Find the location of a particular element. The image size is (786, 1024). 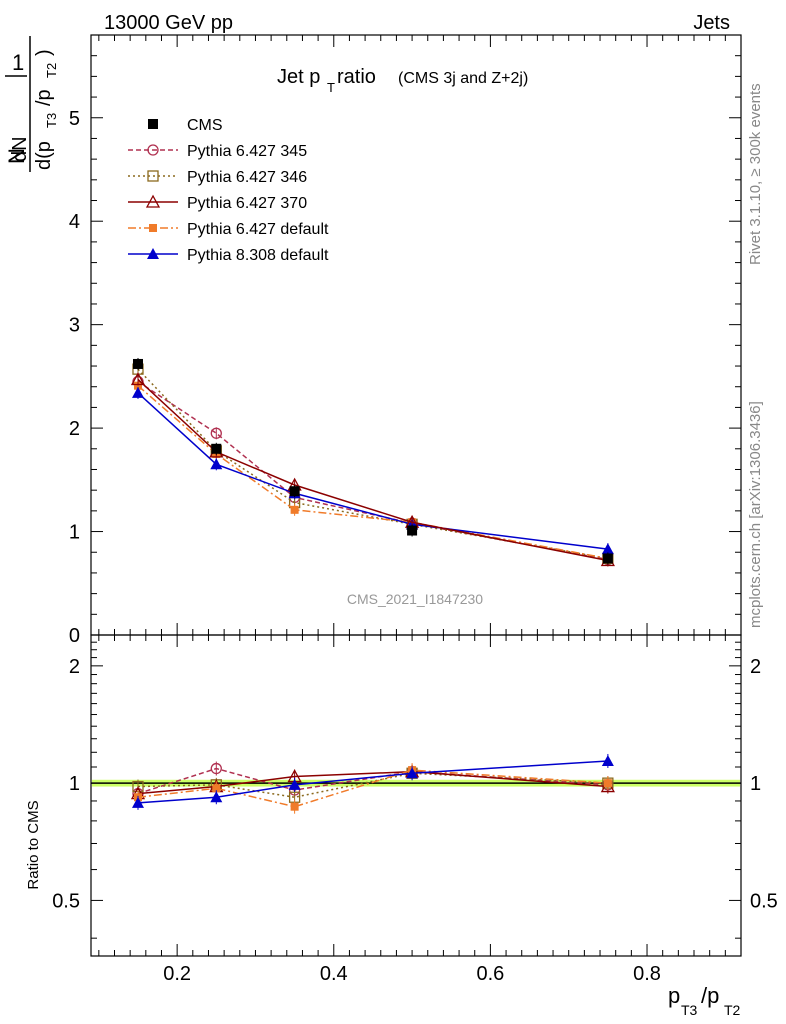

rivet-label: Rivet 3.1.10, ≥ 300k events is located at coordinates (755, 174).